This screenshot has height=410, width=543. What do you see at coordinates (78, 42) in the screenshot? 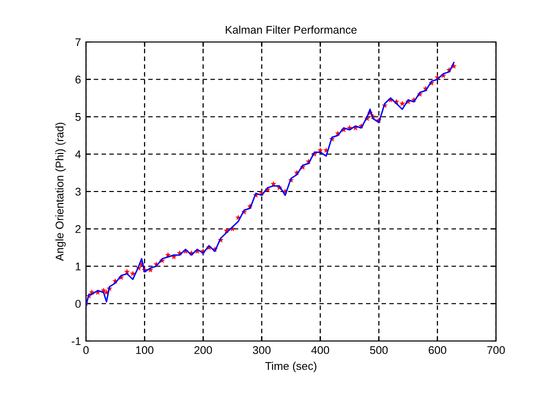
I see `y-tick-label: 7` at bounding box center [78, 42].